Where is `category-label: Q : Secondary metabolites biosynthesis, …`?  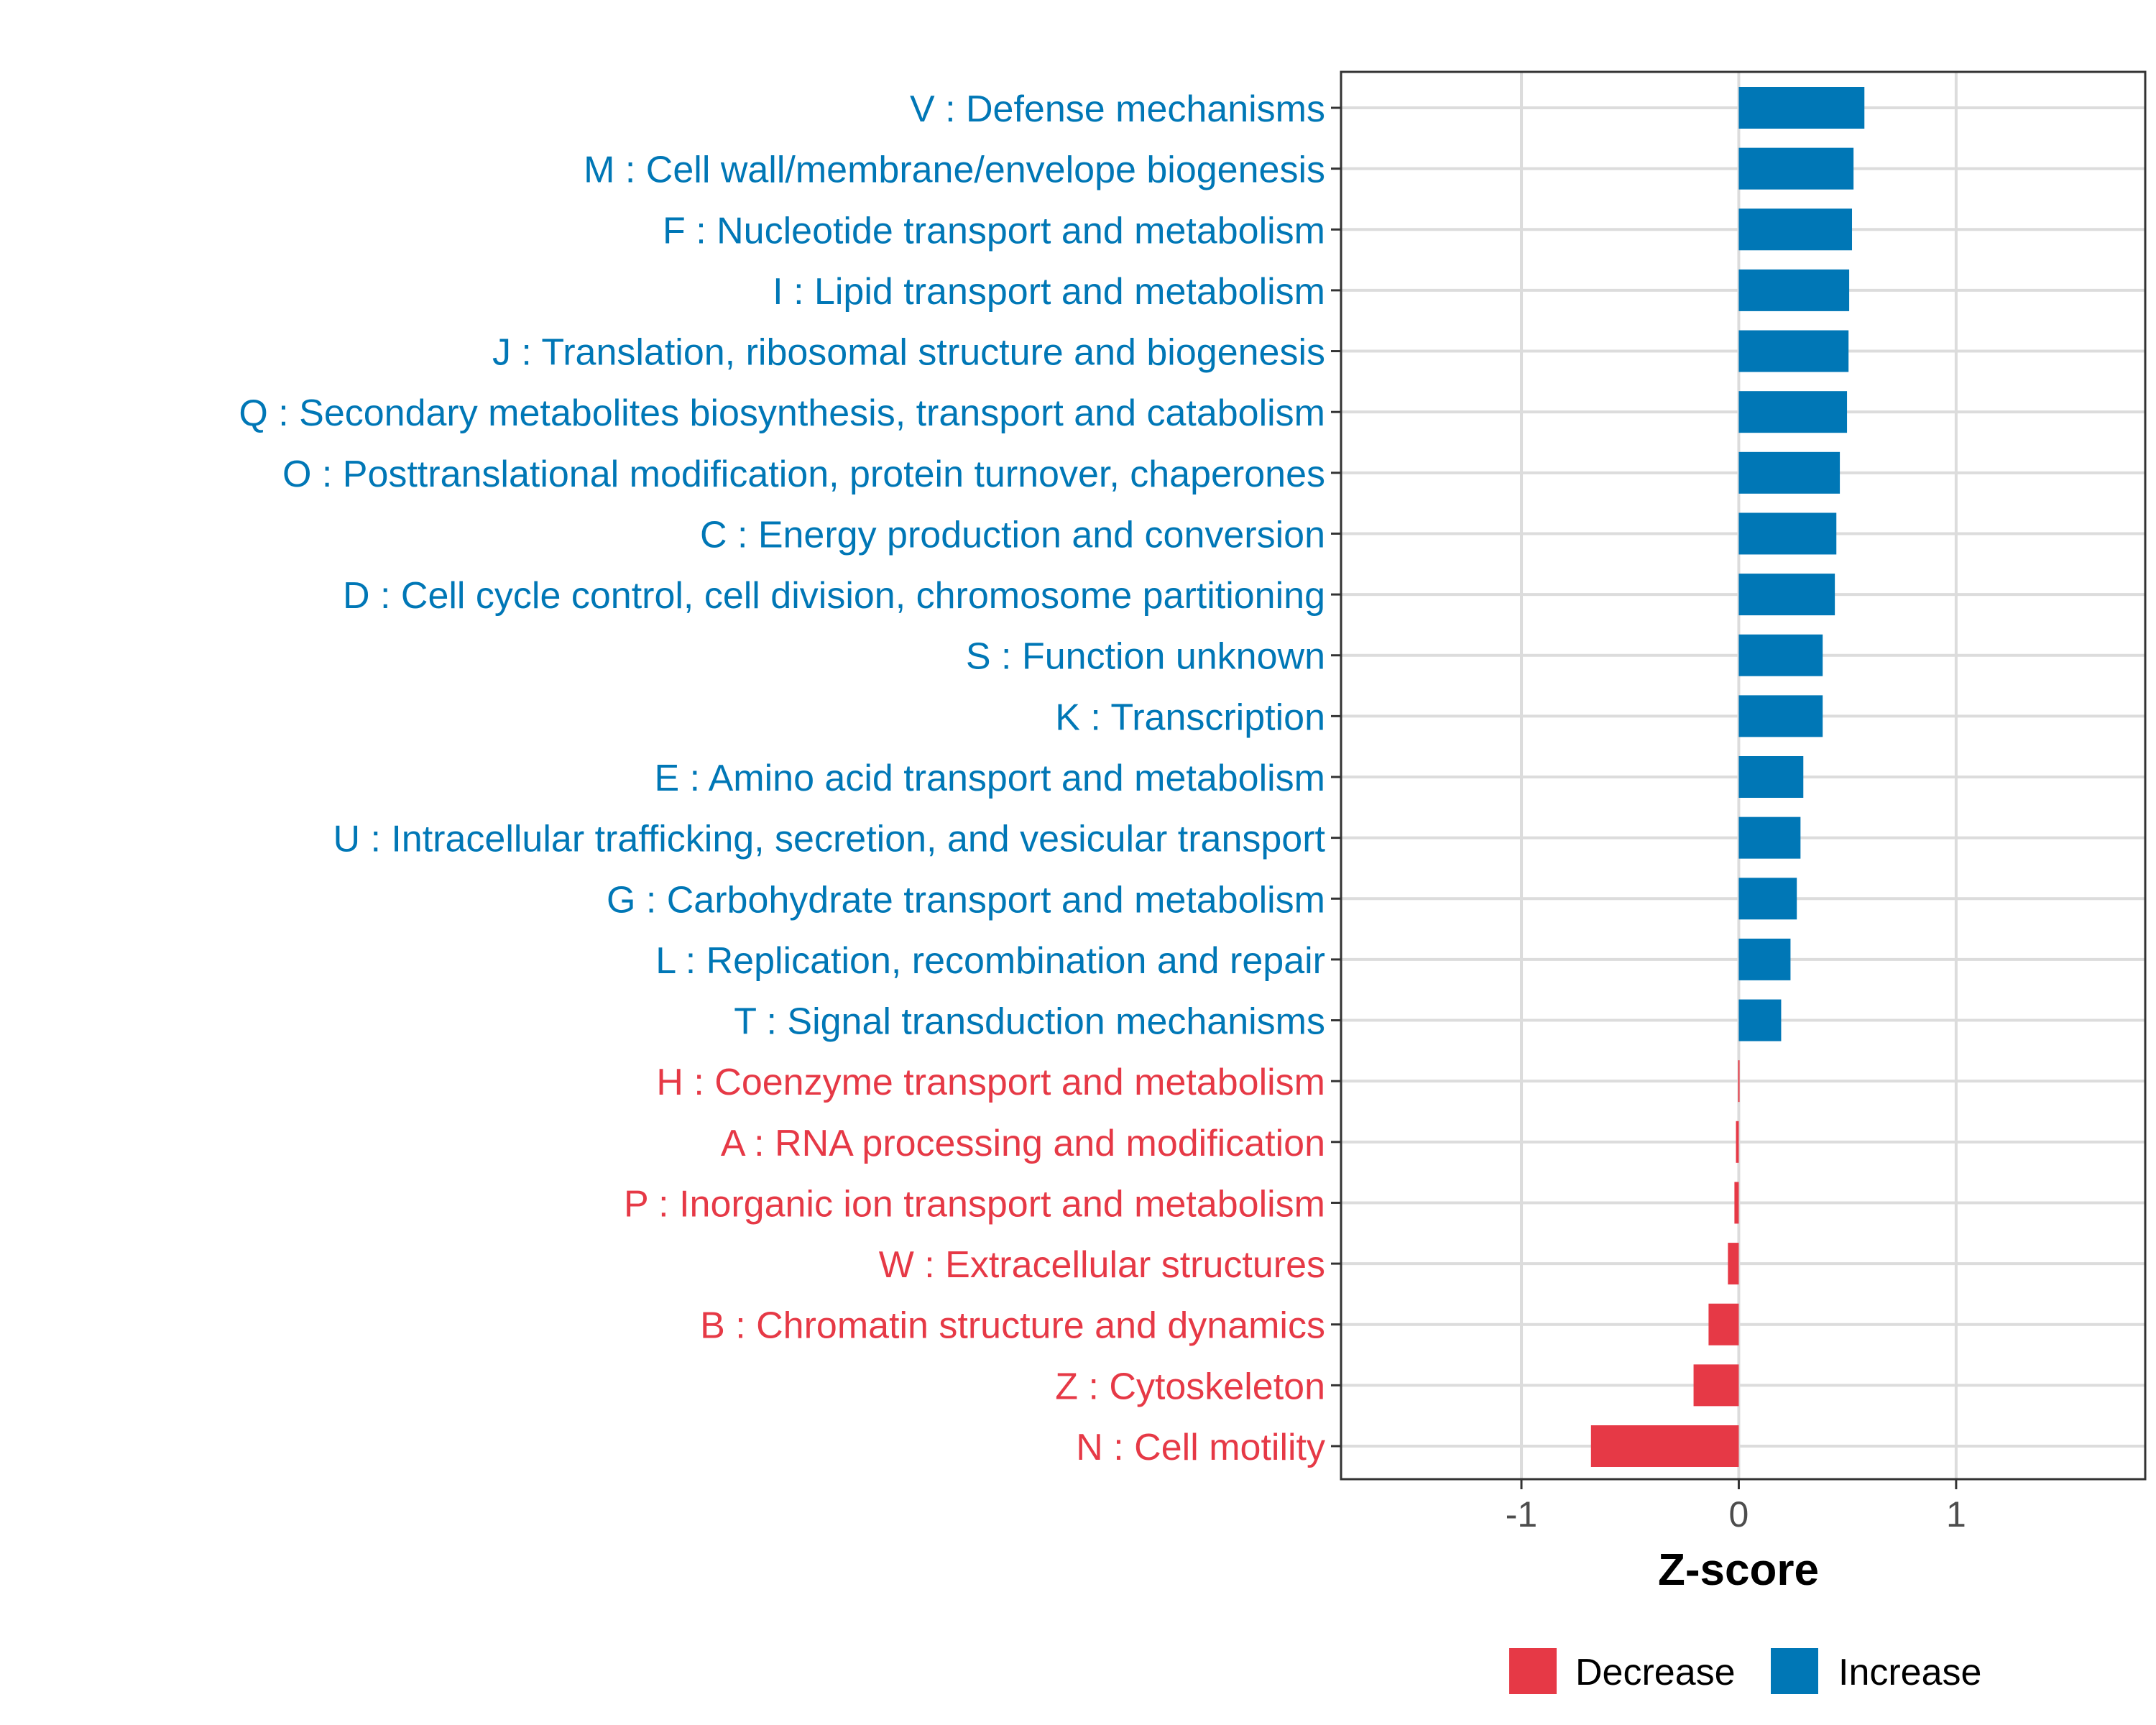 category-label: Q : Secondary metabolites biosynthesis, … is located at coordinates (782, 413).